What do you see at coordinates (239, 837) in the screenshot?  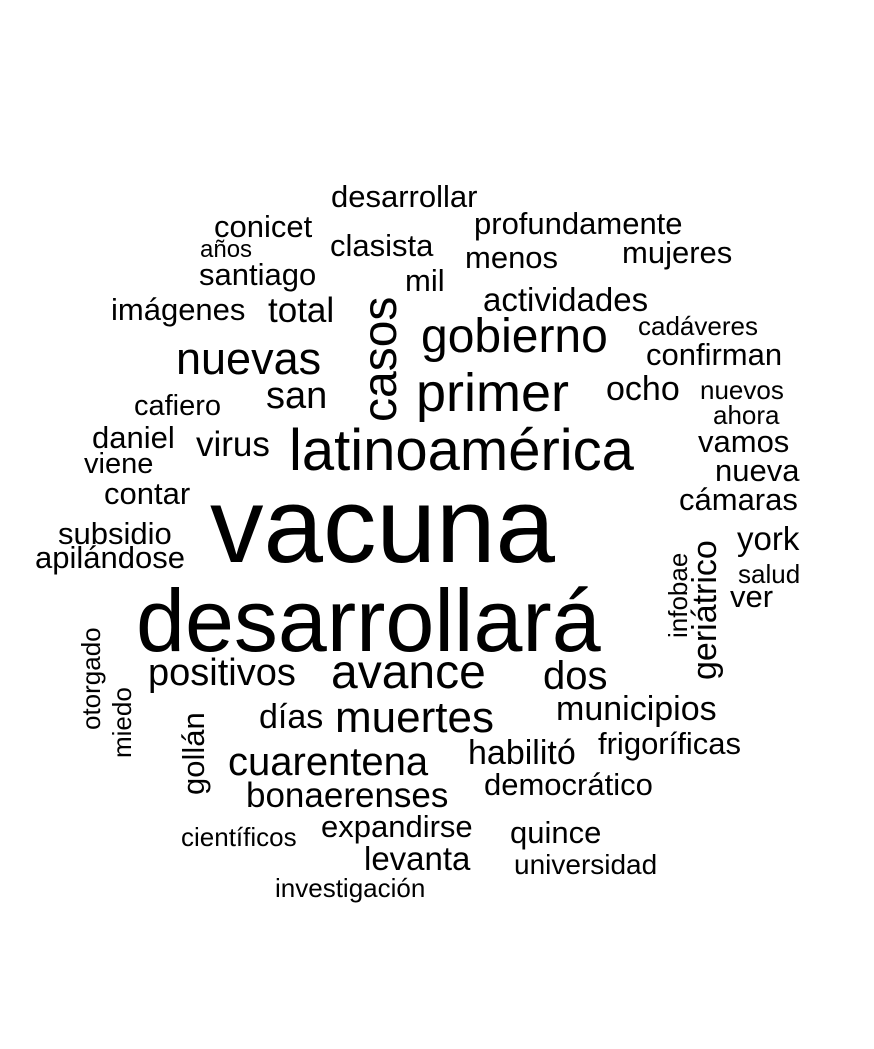 I see `word-cientificos: científicos` at bounding box center [239, 837].